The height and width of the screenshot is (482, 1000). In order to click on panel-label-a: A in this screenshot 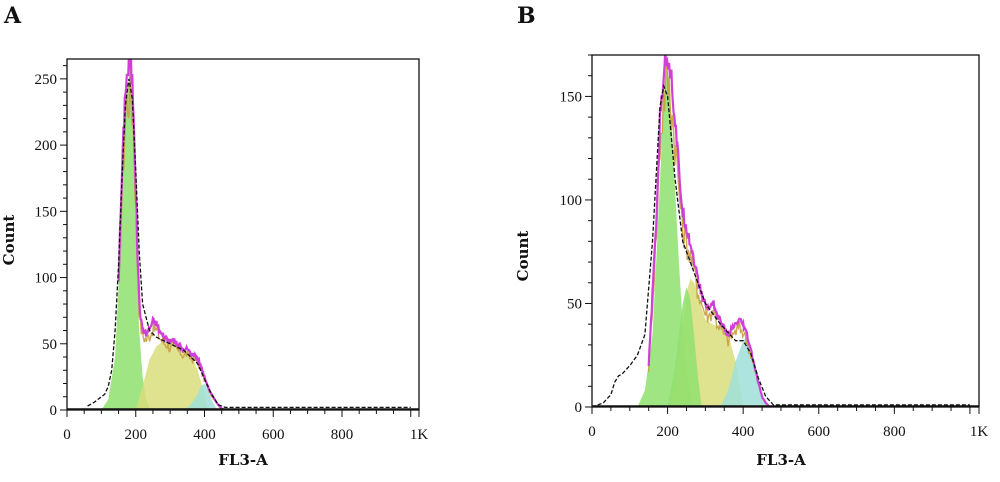, I will do `click(12, 16)`.